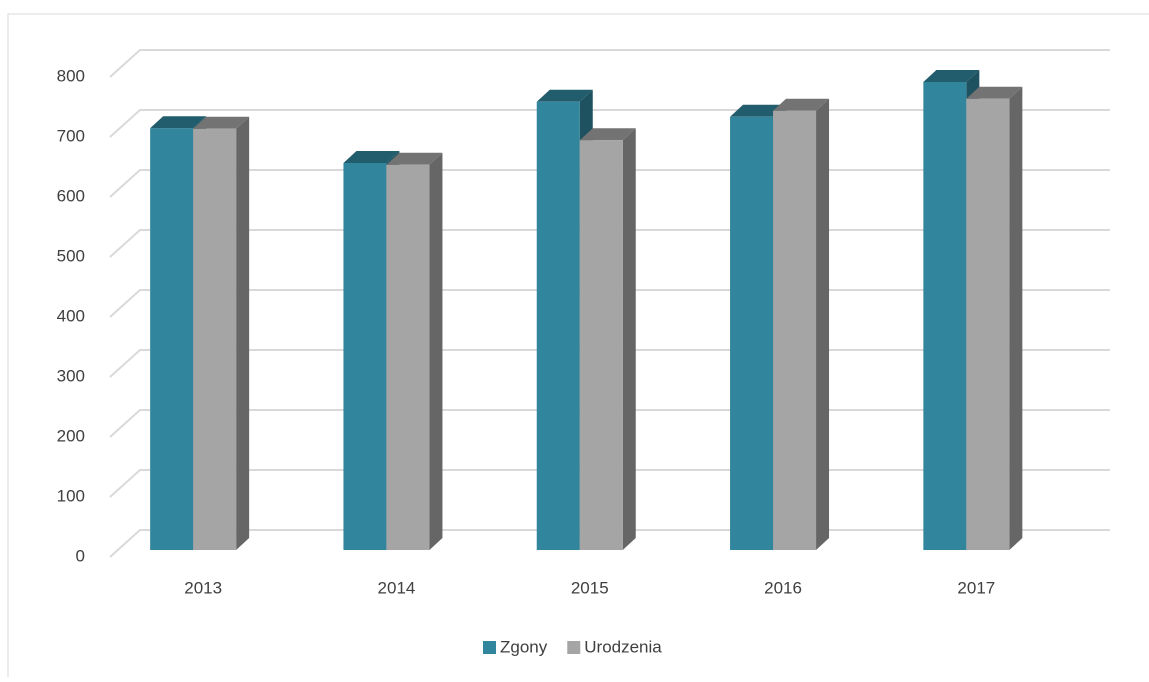 The image size is (1149, 682). I want to click on y-tick-label: 0, so click(80, 555).